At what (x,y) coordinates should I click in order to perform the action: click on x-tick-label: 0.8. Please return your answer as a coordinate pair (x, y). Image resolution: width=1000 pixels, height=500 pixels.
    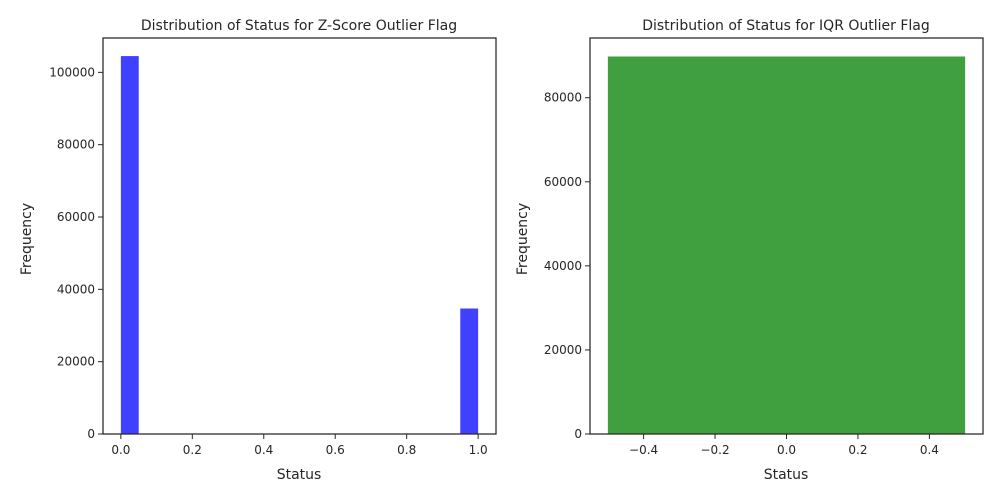
    Looking at the image, I should click on (406, 450).